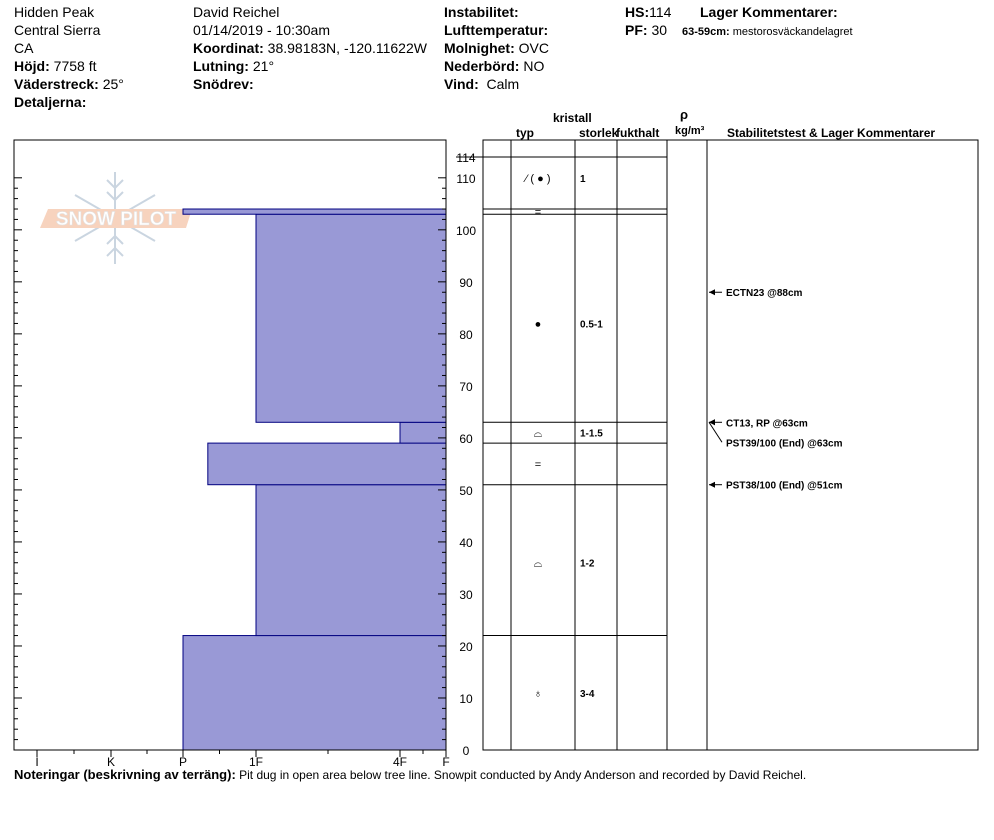 The height and width of the screenshot is (840, 994). Describe the element at coordinates (75, 66) in the screenshot. I see `elevation-value: 7758 ft` at that location.